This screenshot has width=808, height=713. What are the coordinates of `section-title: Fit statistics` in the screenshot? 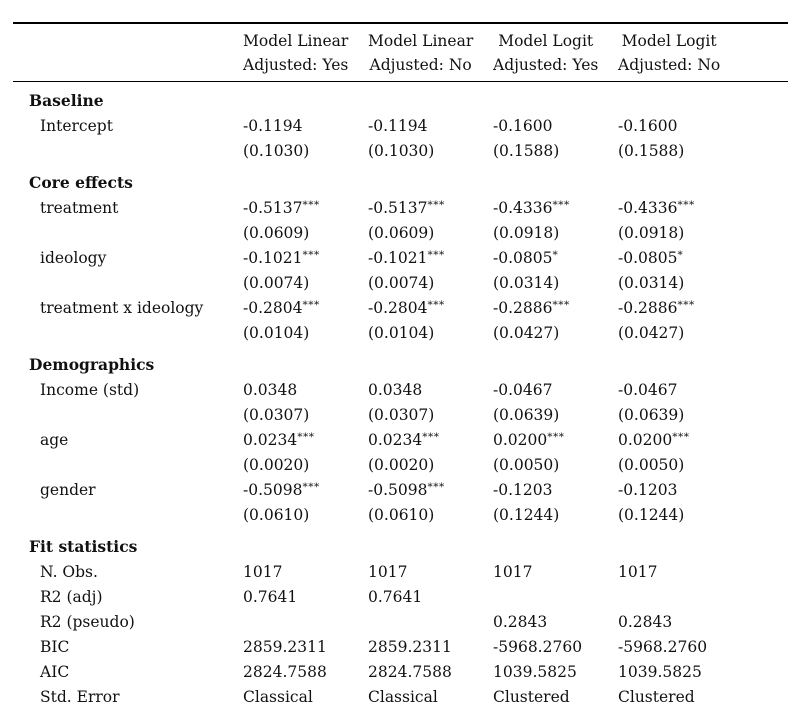 It's located at (83, 546).